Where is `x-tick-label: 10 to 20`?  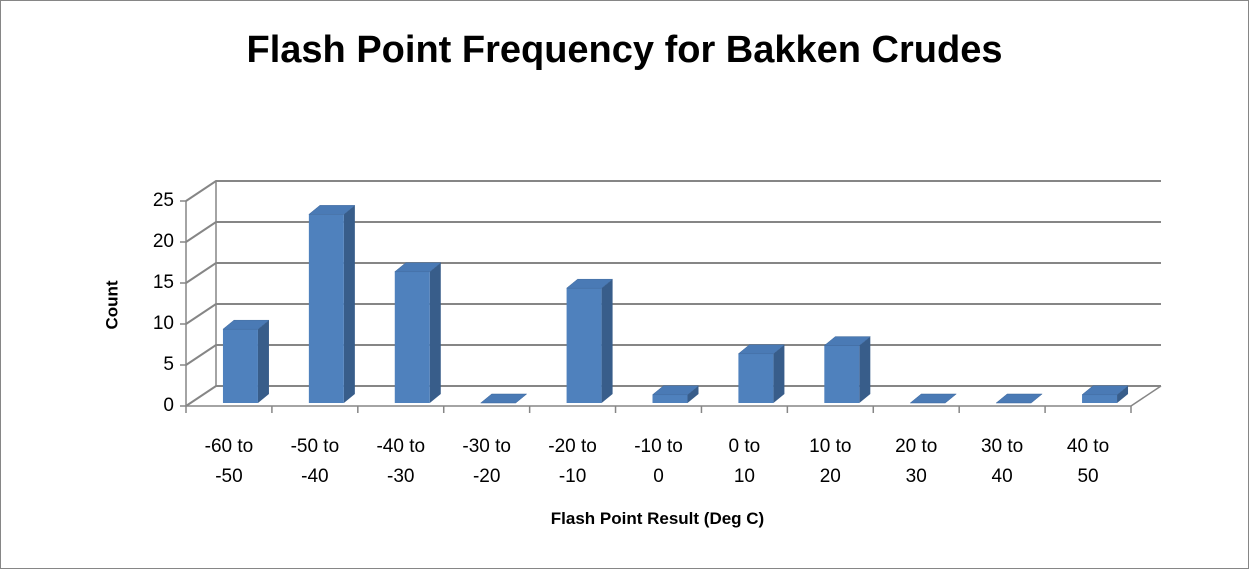 x-tick-label: 10 to 20 is located at coordinates (830, 461).